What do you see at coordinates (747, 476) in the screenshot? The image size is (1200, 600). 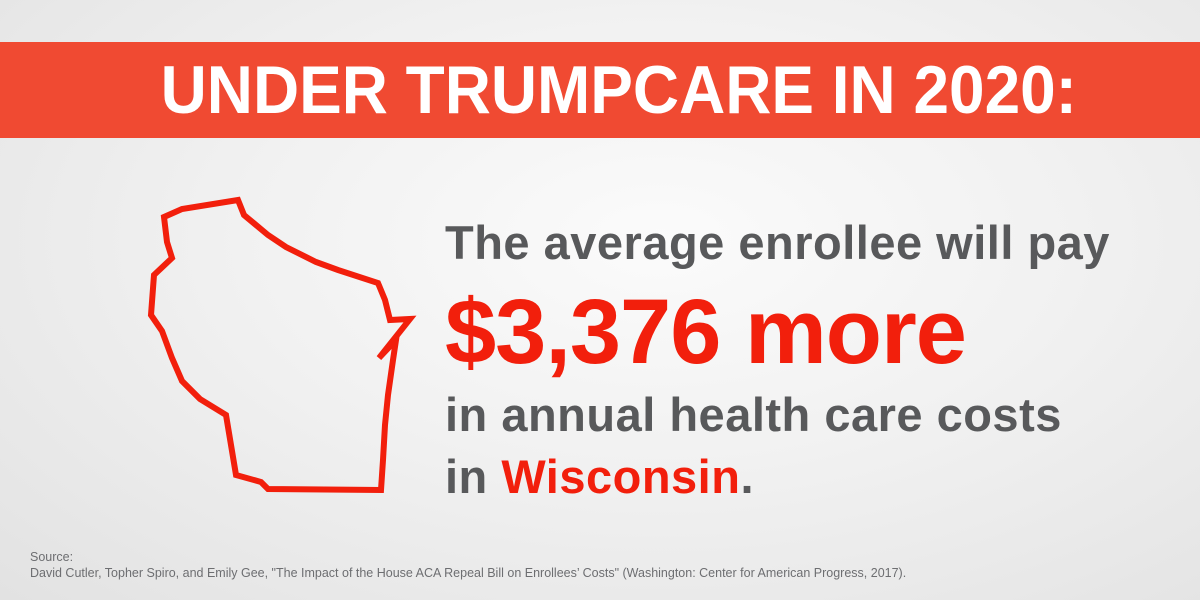 I see `statement-line-4-suffix: .` at bounding box center [747, 476].